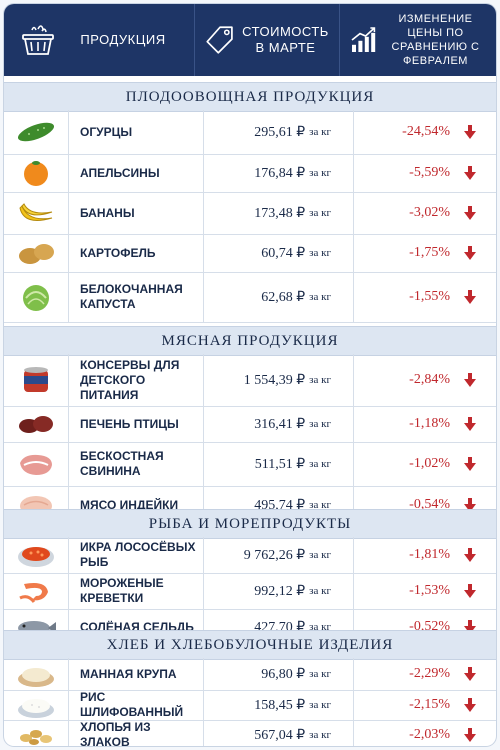 The width and height of the screenshot is (500, 750). I want to click on change-cell: -1,18%, so click(425, 424).